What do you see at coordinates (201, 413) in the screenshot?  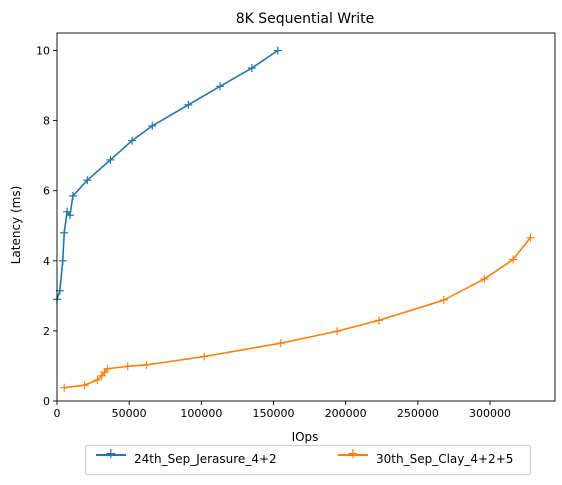 I see `x-tick-label: 100000` at bounding box center [201, 413].